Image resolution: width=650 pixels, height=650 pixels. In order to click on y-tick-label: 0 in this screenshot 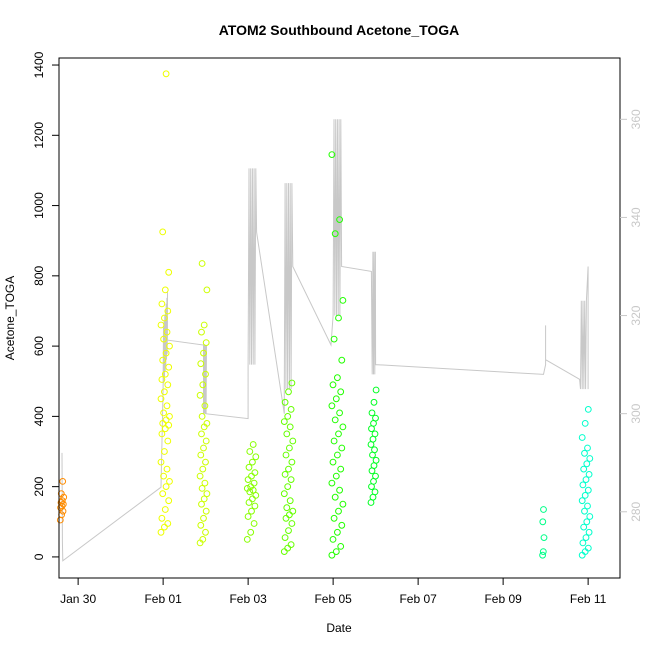, I will do `click(39, 556)`.